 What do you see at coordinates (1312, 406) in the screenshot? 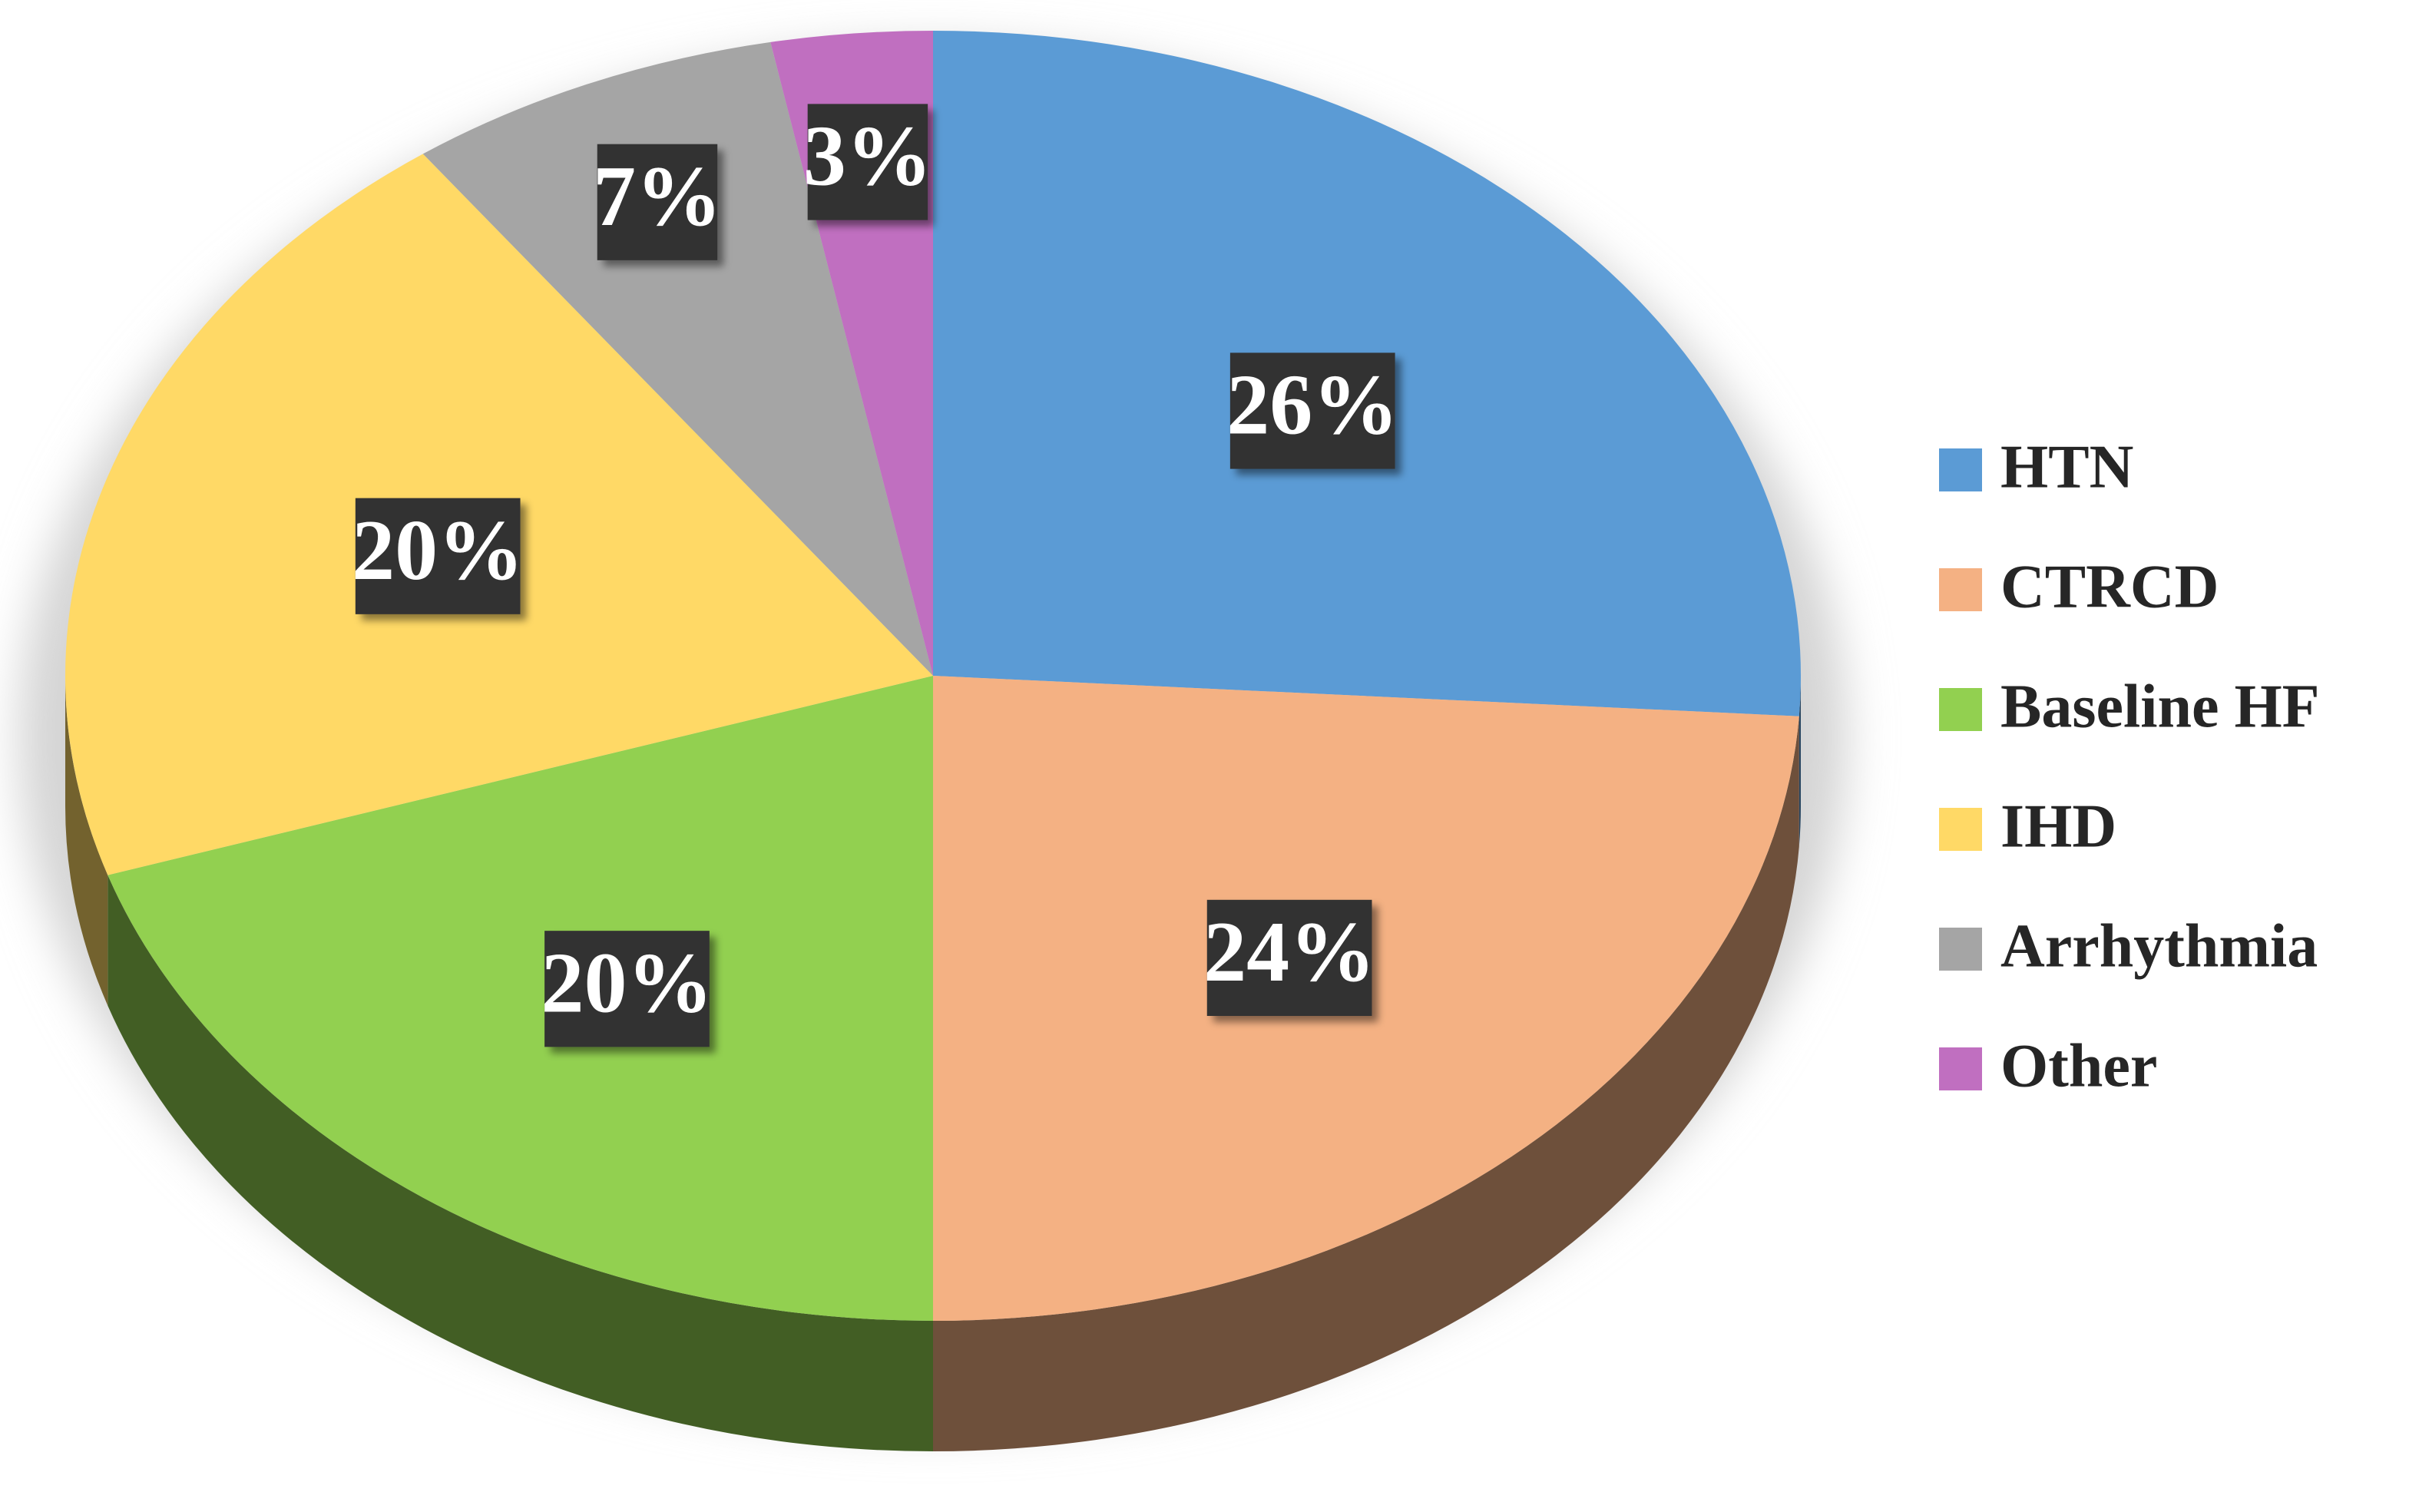
I see `data-label: 26%` at bounding box center [1312, 406].